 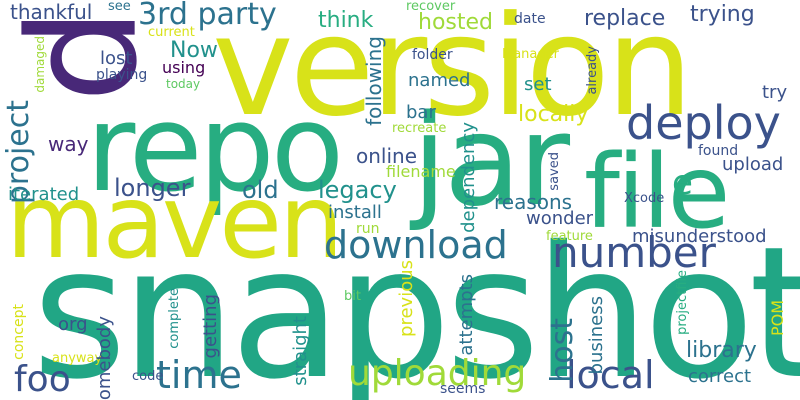 What do you see at coordinates (419, 128) in the screenshot?
I see `word-recreate: recreate` at bounding box center [419, 128].